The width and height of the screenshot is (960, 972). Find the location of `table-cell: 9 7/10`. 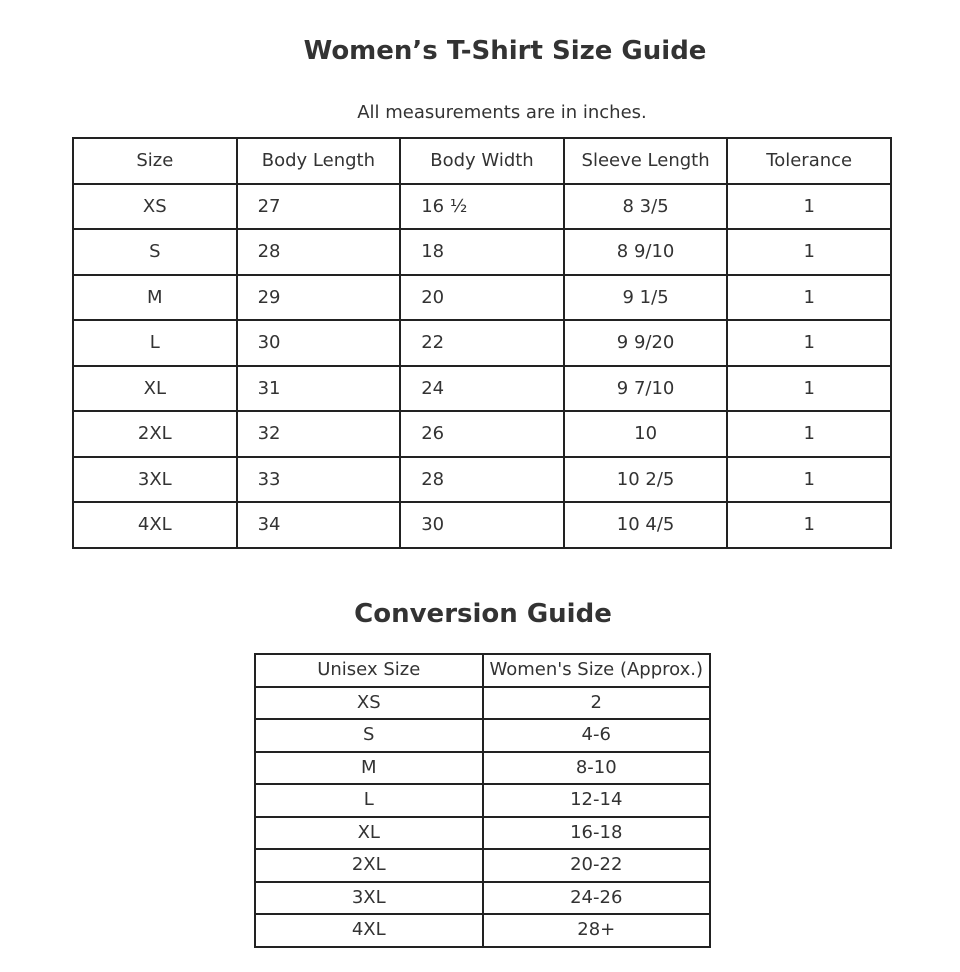

table-cell: 9 7/10 is located at coordinates (645, 388).